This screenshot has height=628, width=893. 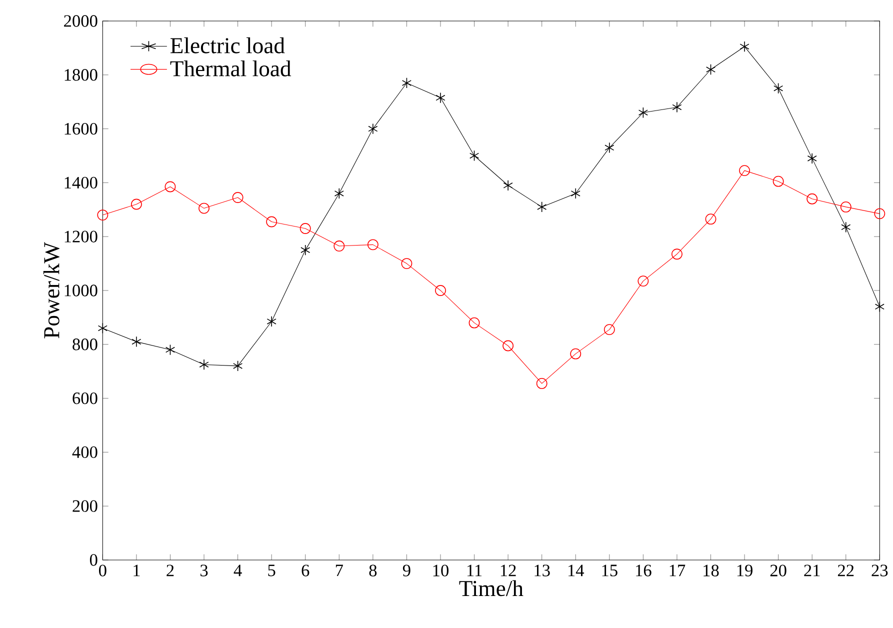 What do you see at coordinates (474, 570) in the screenshot?
I see `x-tick-label: 11` at bounding box center [474, 570].